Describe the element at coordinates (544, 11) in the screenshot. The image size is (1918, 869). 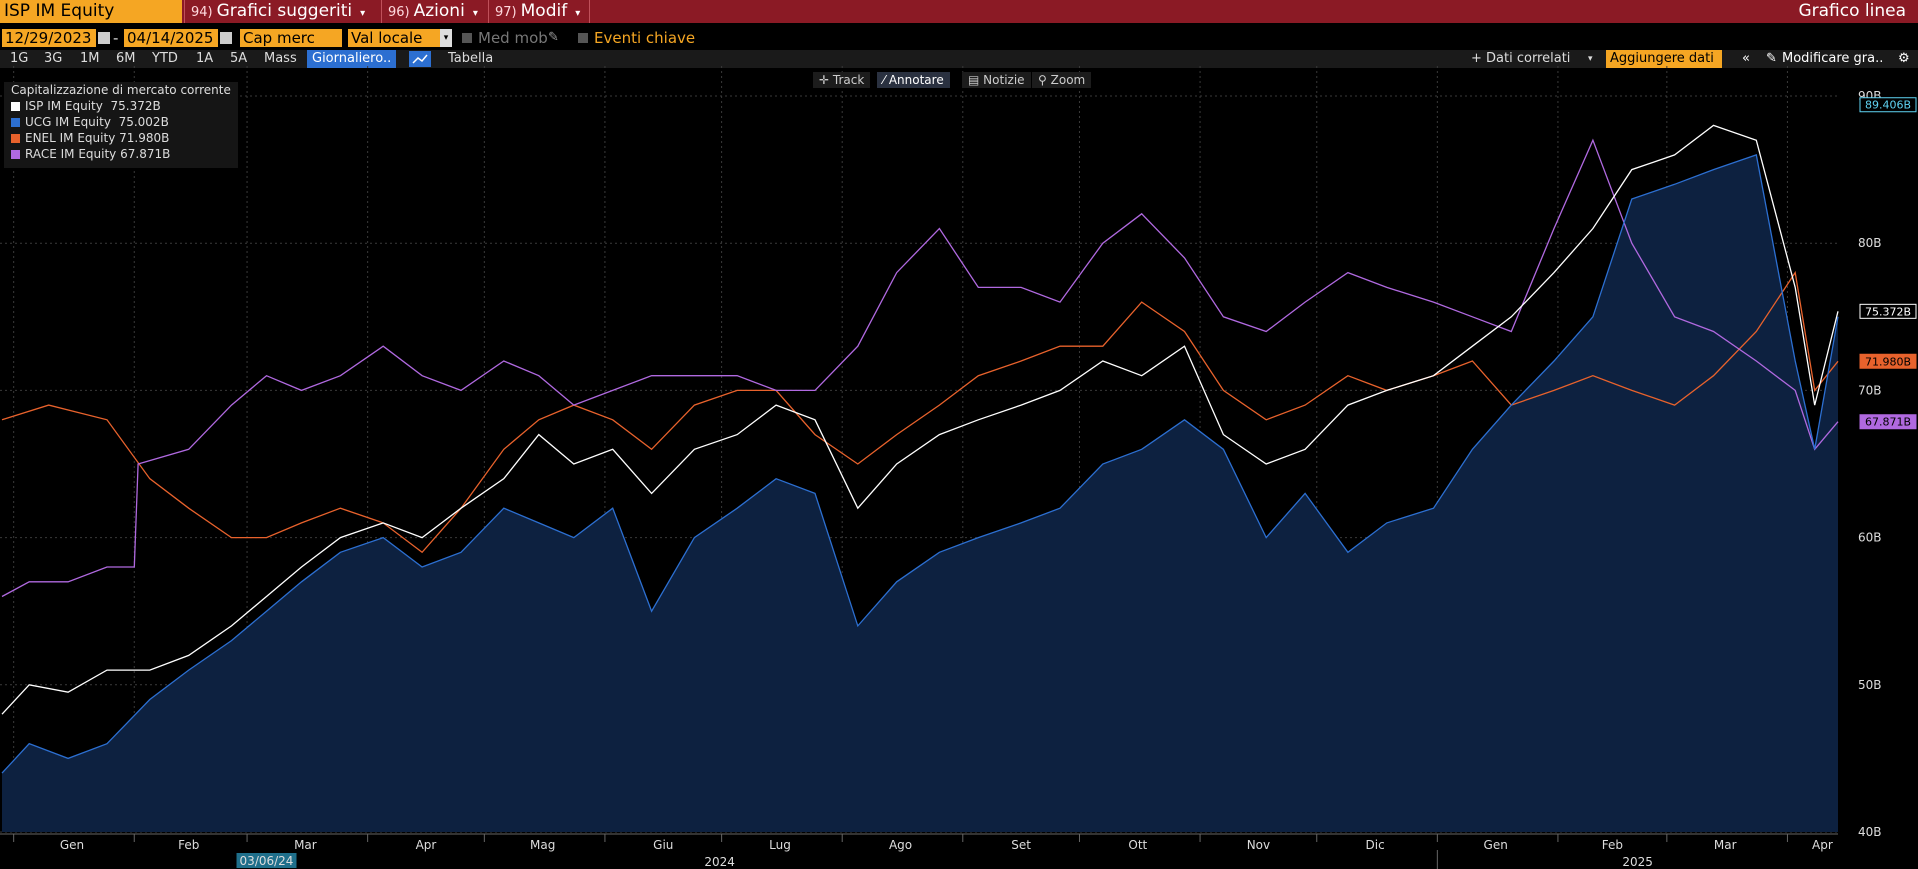
I see `menu-label: Modif` at that location.